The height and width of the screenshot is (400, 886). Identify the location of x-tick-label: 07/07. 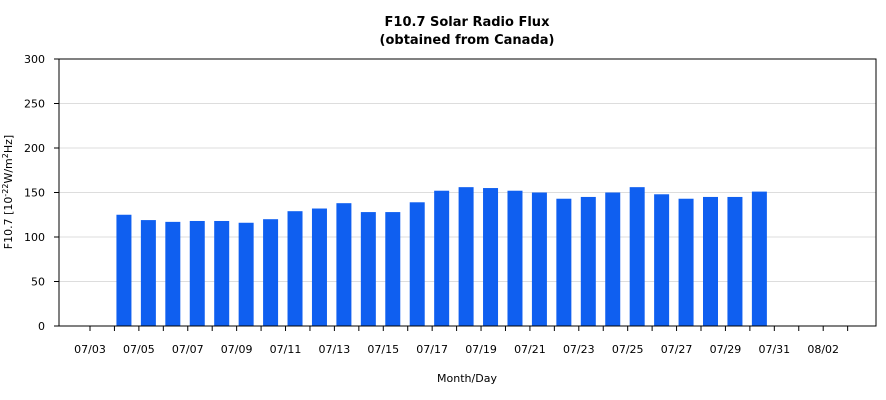
(188, 349).